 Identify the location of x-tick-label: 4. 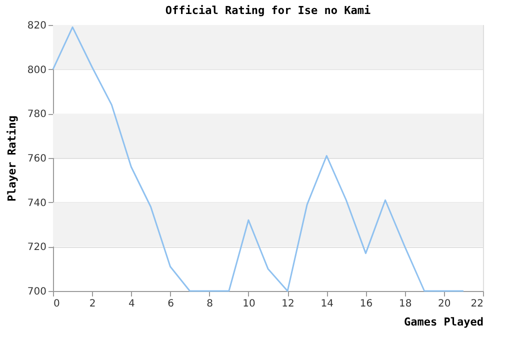
(131, 304).